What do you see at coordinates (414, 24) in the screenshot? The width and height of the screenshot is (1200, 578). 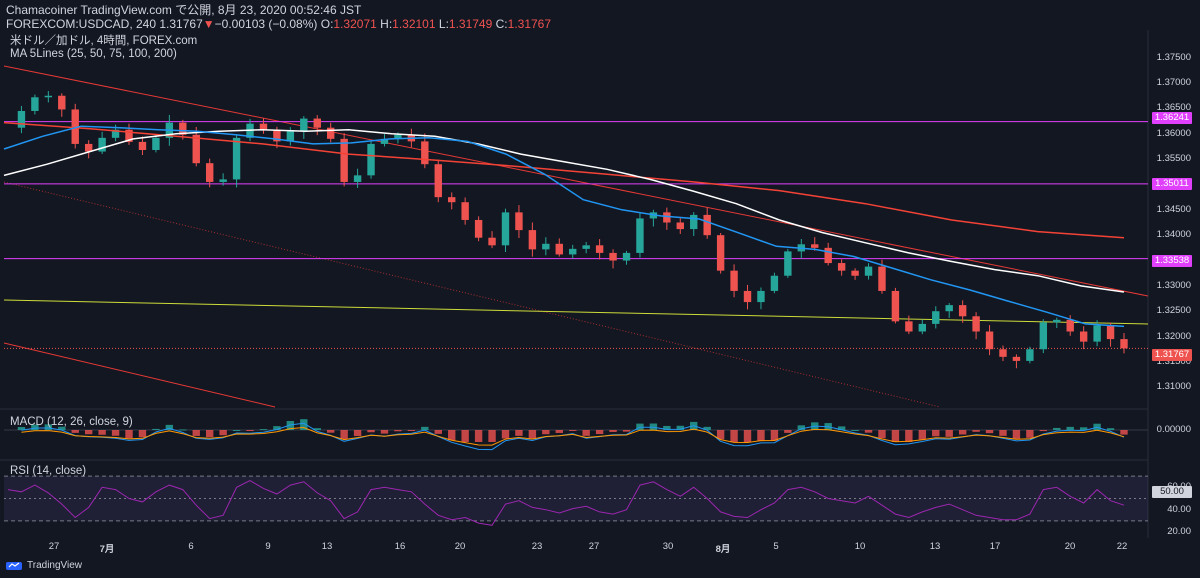 I see `high-value: 1.32101` at bounding box center [414, 24].